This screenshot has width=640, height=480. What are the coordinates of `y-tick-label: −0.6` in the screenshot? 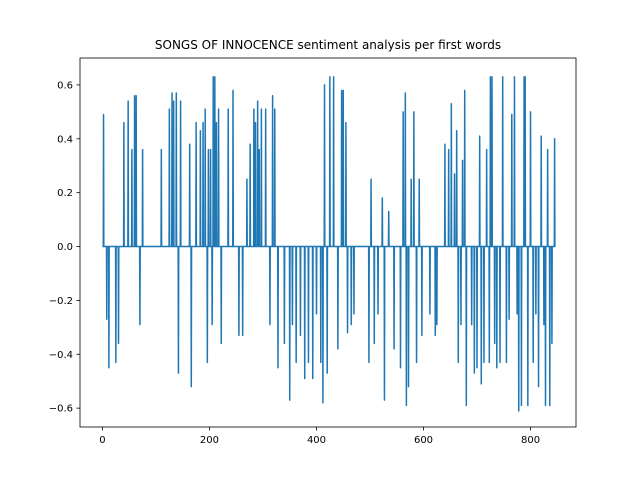 It's located at (61, 409).